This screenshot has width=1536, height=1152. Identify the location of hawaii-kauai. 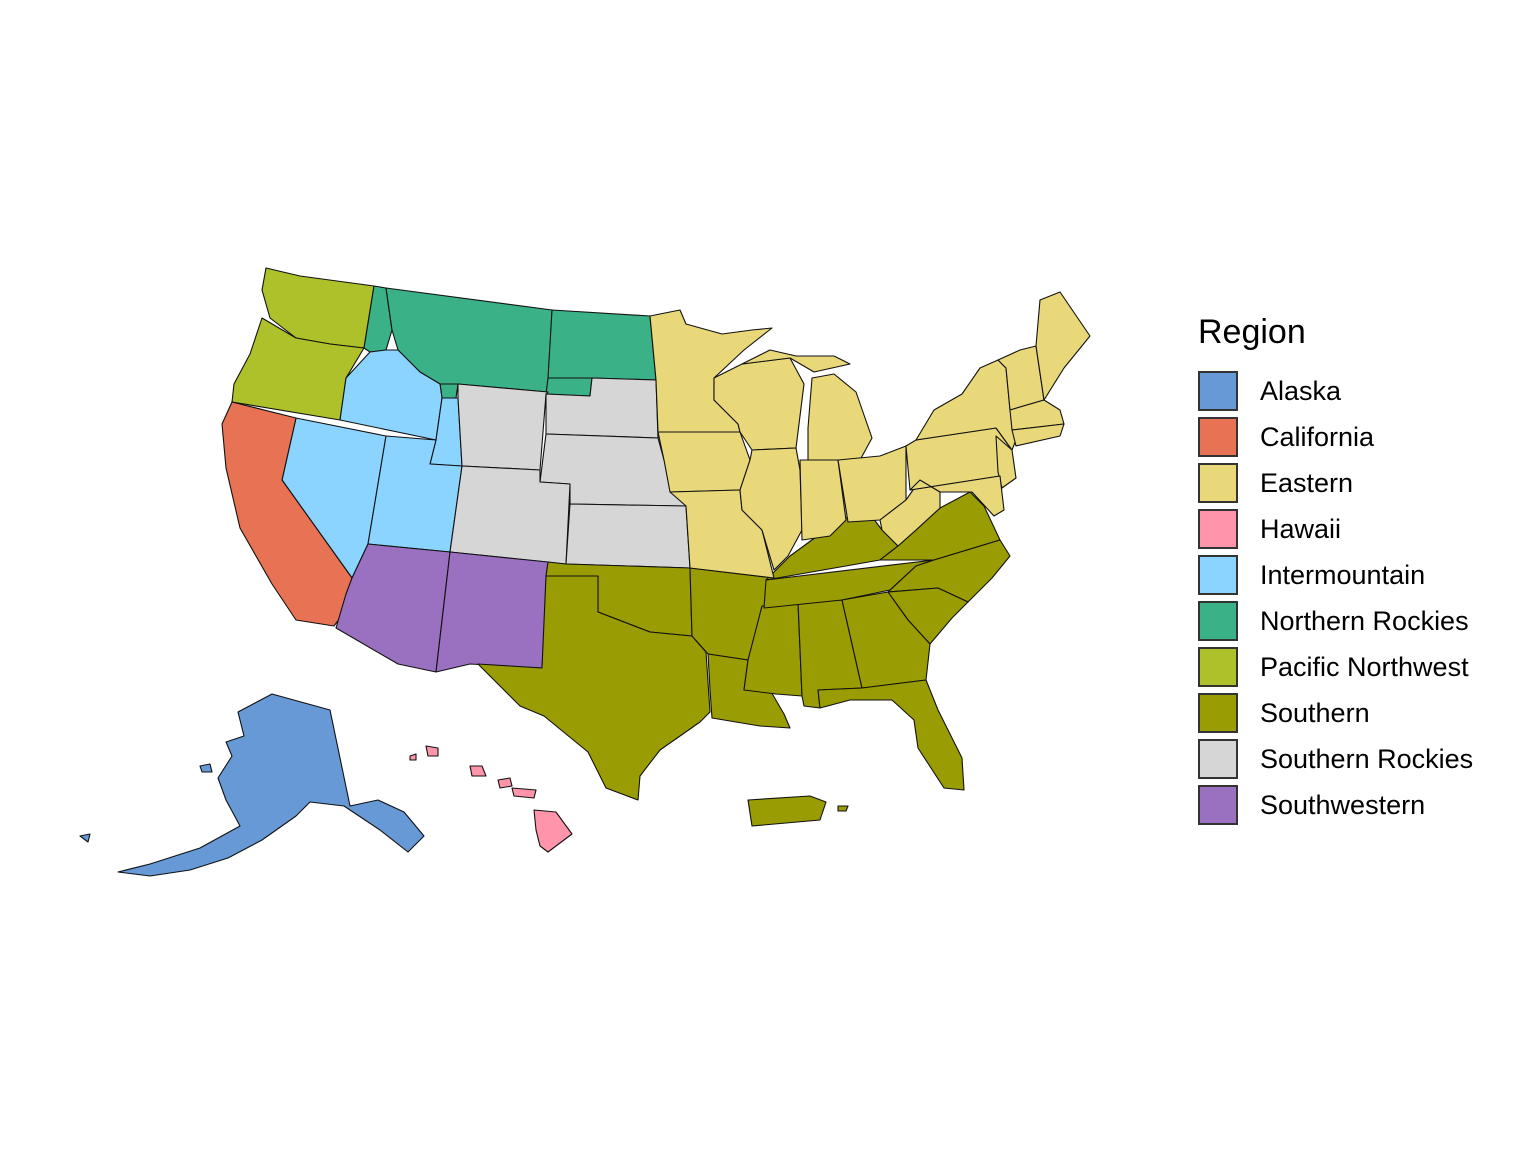
(432, 751).